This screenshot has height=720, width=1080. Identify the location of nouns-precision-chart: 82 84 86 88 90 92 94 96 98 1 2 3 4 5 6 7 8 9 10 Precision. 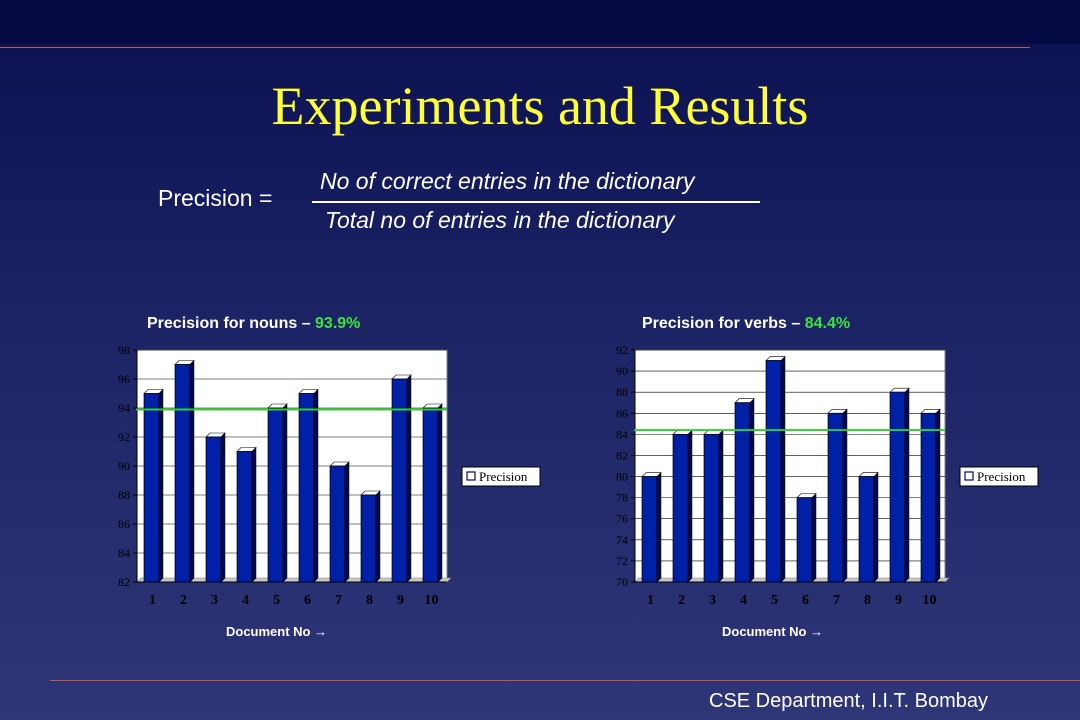
(329, 475).